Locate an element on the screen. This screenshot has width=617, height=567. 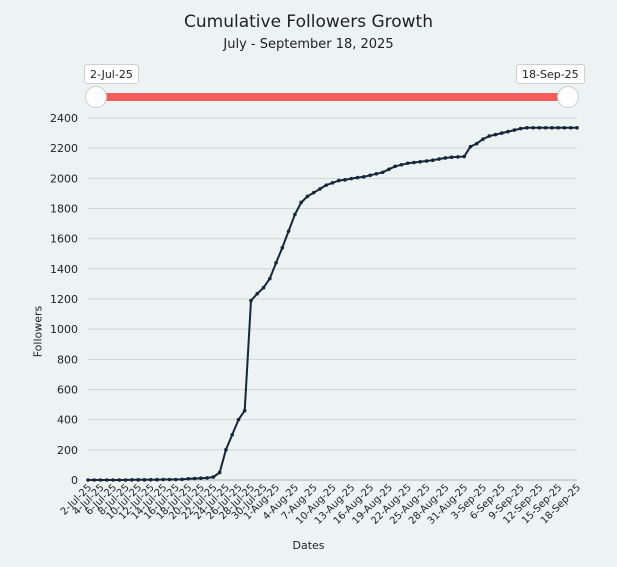
y-tick-label: 1200 is located at coordinates (64, 299).